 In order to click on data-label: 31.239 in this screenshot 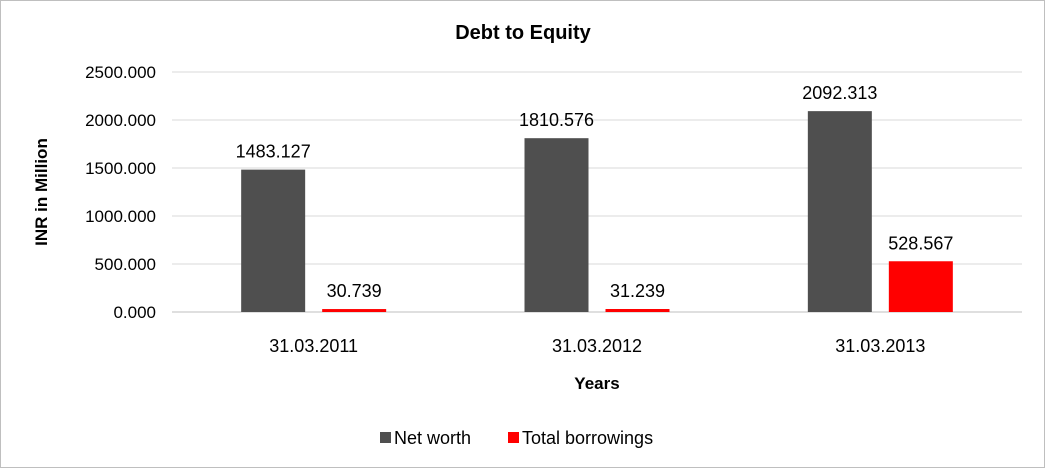, I will do `click(637, 291)`.